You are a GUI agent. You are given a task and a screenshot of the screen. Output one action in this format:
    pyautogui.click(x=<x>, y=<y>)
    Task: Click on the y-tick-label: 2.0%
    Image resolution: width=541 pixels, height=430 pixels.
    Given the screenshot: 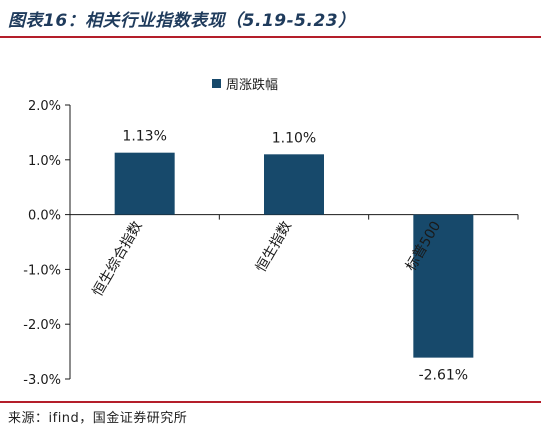 What is the action you would take?
    pyautogui.click(x=44, y=106)
    